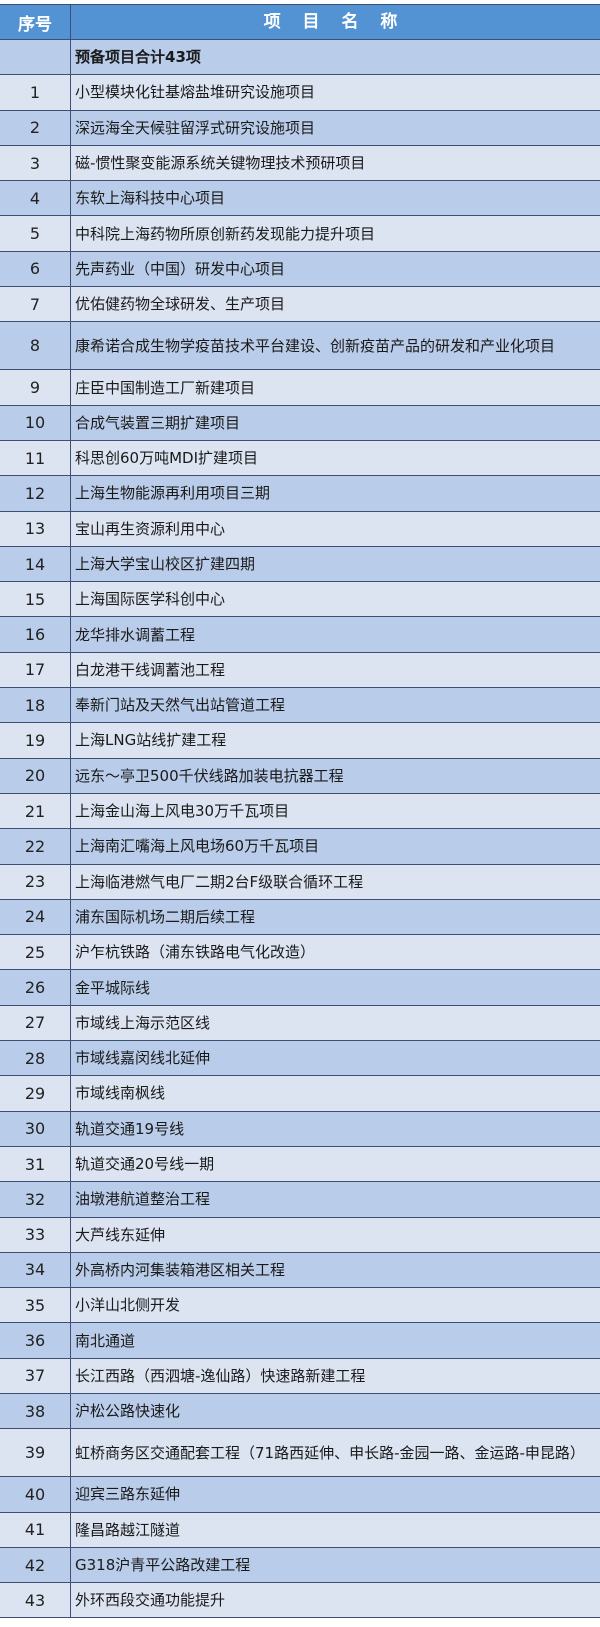 The image size is (600, 1627). I want to click on table-row: 35 小洋山北侧开发, so click(300, 1306).